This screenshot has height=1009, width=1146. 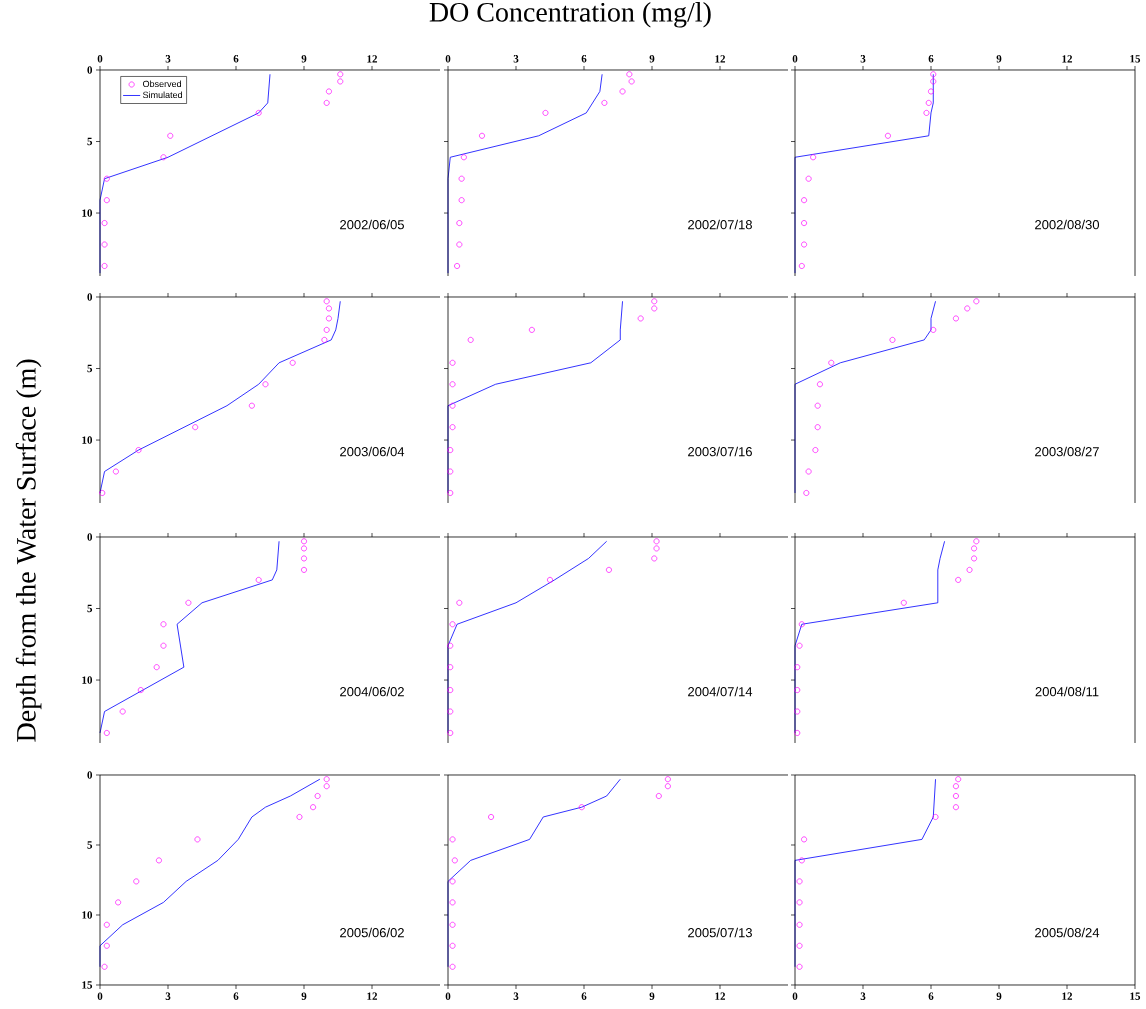 I want to click on x-tick-label: 3, so click(x=168, y=996).